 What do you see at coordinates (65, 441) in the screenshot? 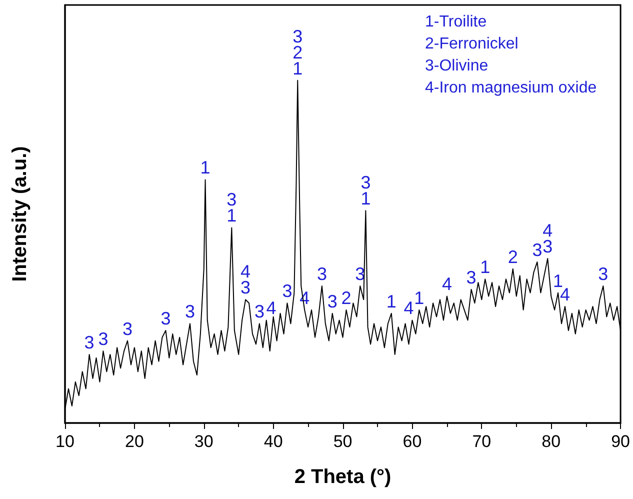
I see `x-tick-label: 10` at bounding box center [65, 441].